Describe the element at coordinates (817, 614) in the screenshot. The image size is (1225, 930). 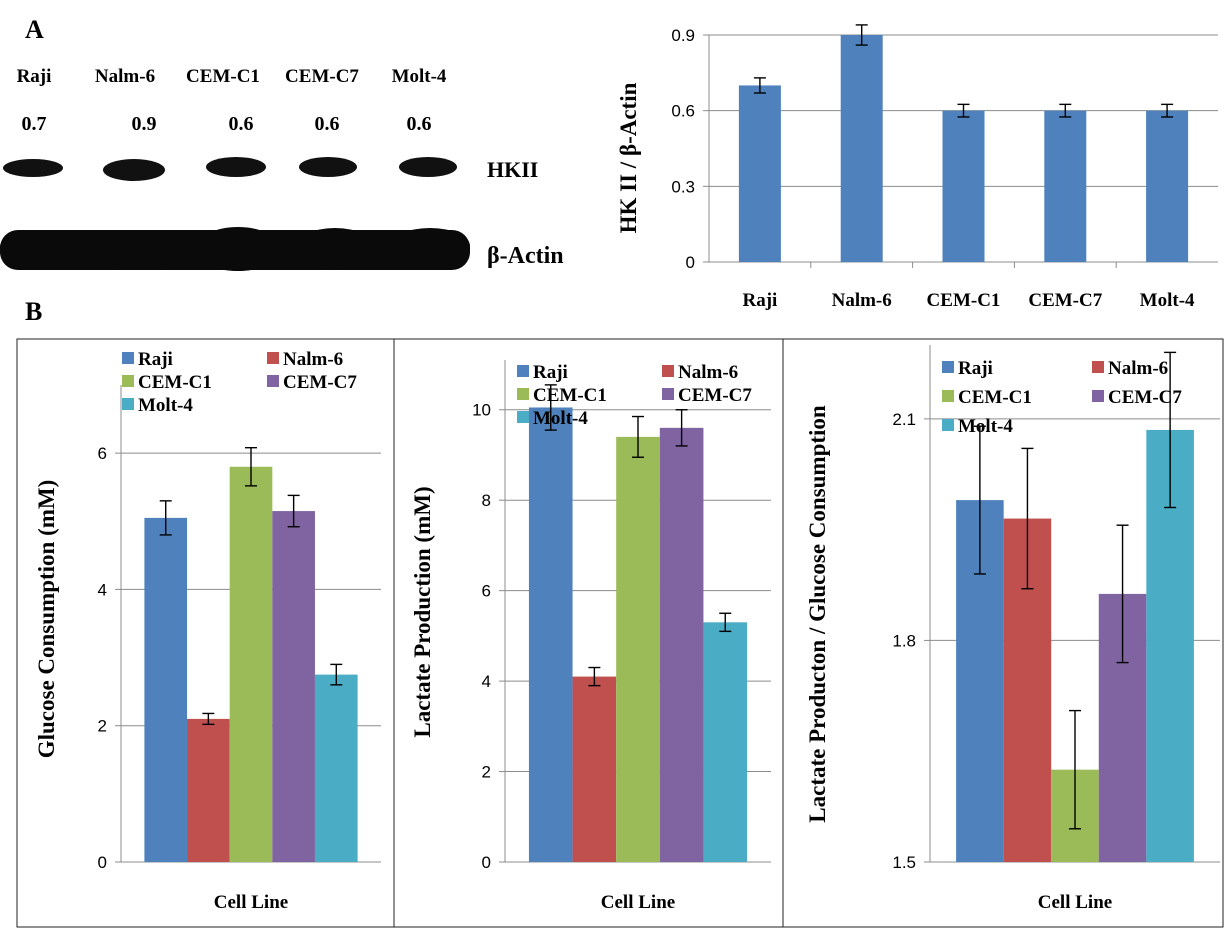
I see `y-axis-label: Lactate Producton / Glucose Consumption` at that location.